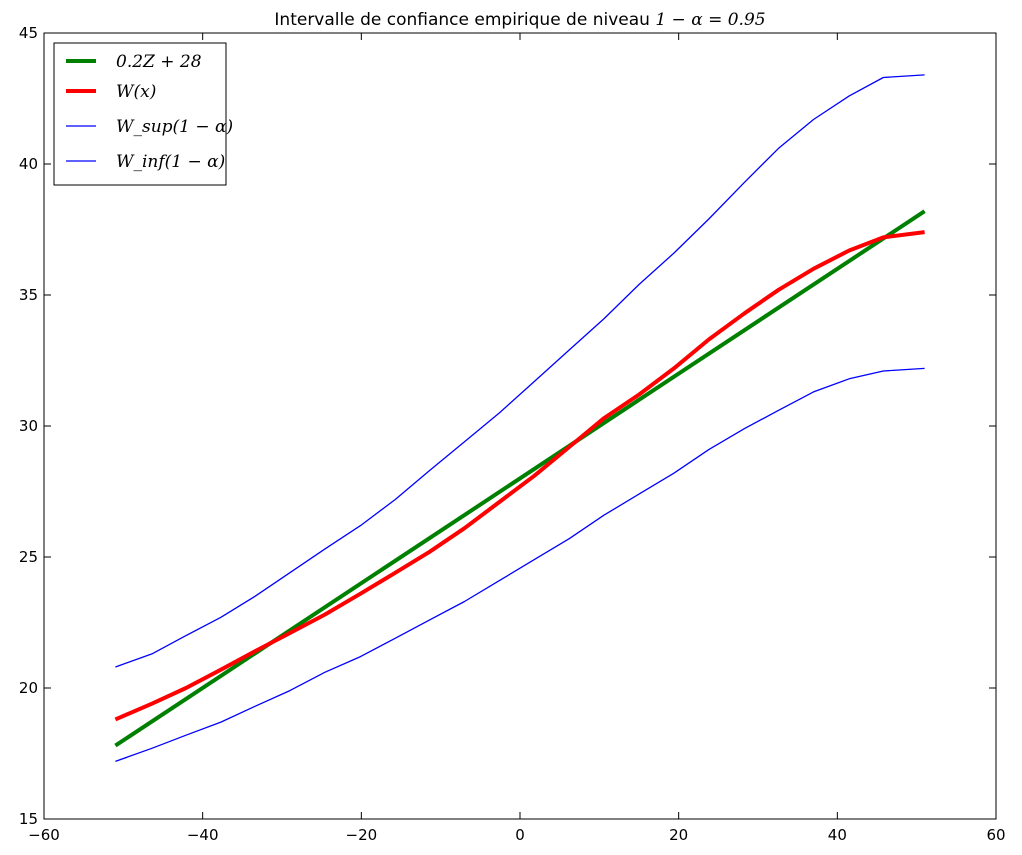 The image size is (1022, 855). What do you see at coordinates (837, 835) in the screenshot?
I see `x-tick-label: 40` at bounding box center [837, 835].